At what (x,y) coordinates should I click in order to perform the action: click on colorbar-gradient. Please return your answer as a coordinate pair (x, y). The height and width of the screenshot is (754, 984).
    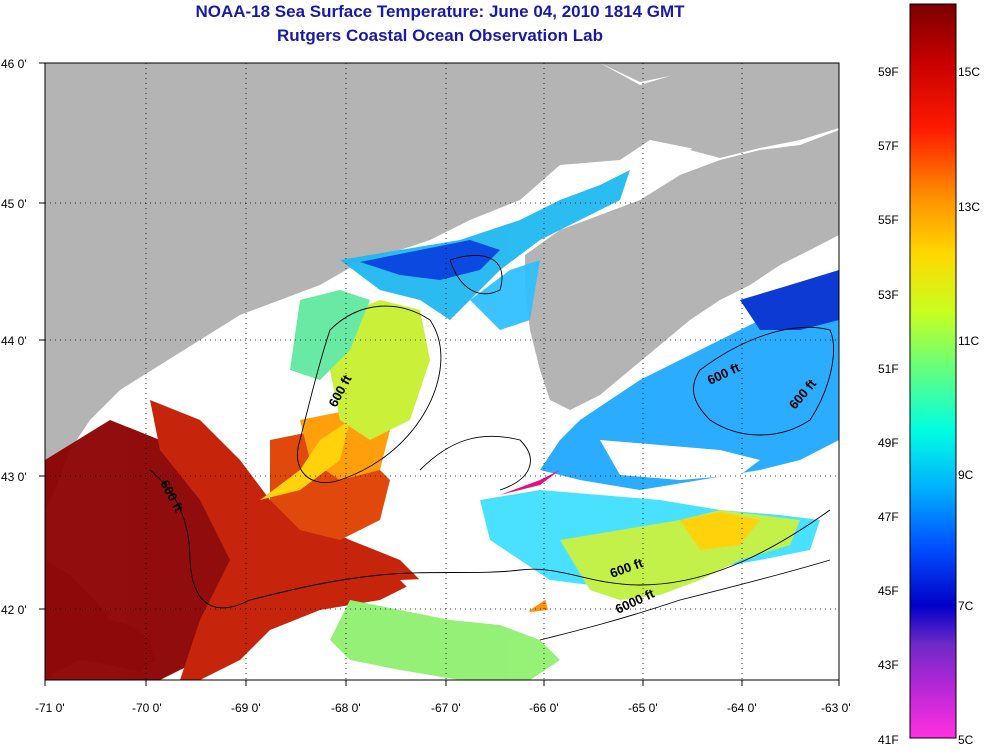
    Looking at the image, I should click on (933, 371).